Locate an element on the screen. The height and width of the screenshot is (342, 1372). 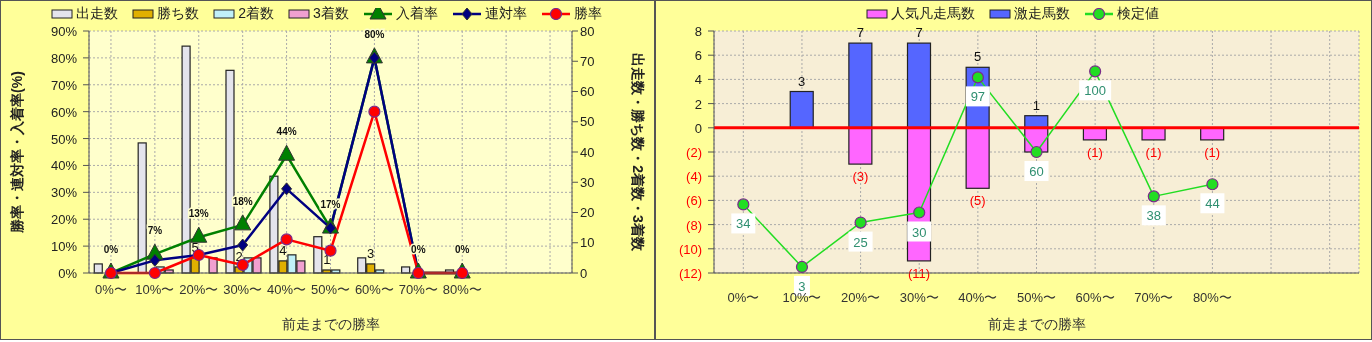
data-label: (11) is located at coordinates (919, 273).